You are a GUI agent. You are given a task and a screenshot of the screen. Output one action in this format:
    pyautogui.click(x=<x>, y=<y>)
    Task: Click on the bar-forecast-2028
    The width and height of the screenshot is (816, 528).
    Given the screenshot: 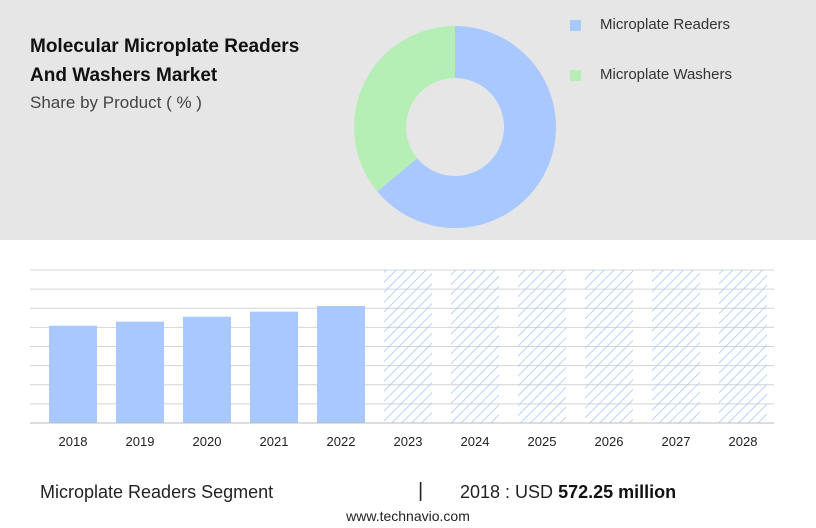 What is the action you would take?
    pyautogui.click(x=743, y=346)
    